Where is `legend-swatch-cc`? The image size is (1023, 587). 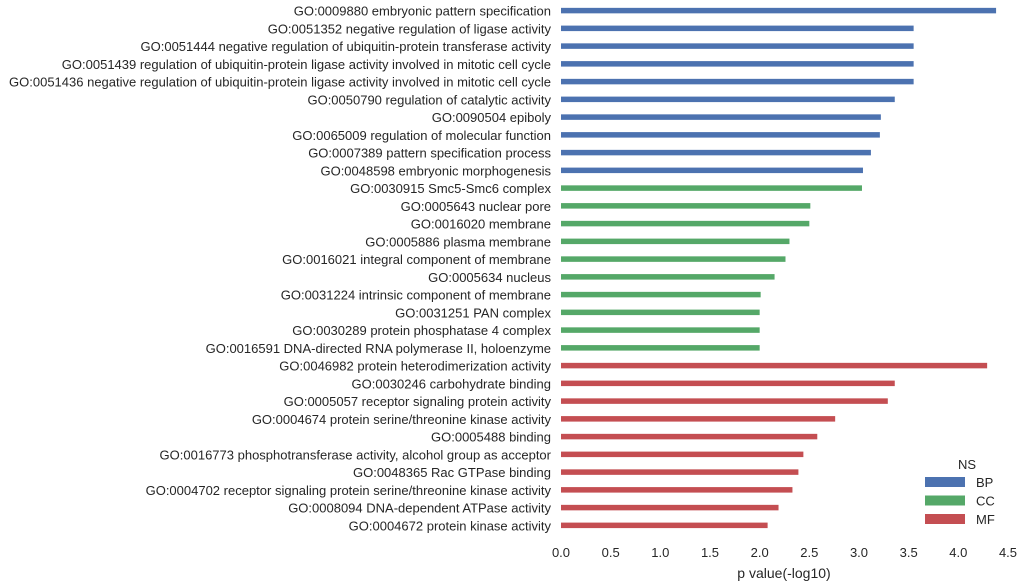 legend-swatch-cc is located at coordinates (945, 500).